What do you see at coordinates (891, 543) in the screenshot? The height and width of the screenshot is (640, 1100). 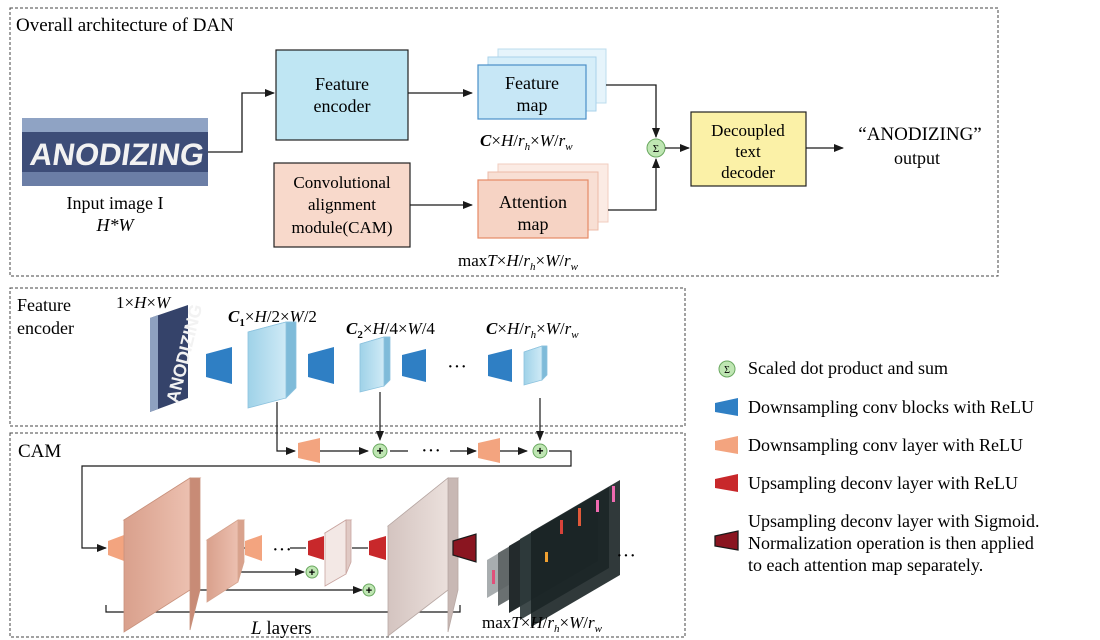 I see `legend-item-6: Normalization operation is then applied` at bounding box center [891, 543].